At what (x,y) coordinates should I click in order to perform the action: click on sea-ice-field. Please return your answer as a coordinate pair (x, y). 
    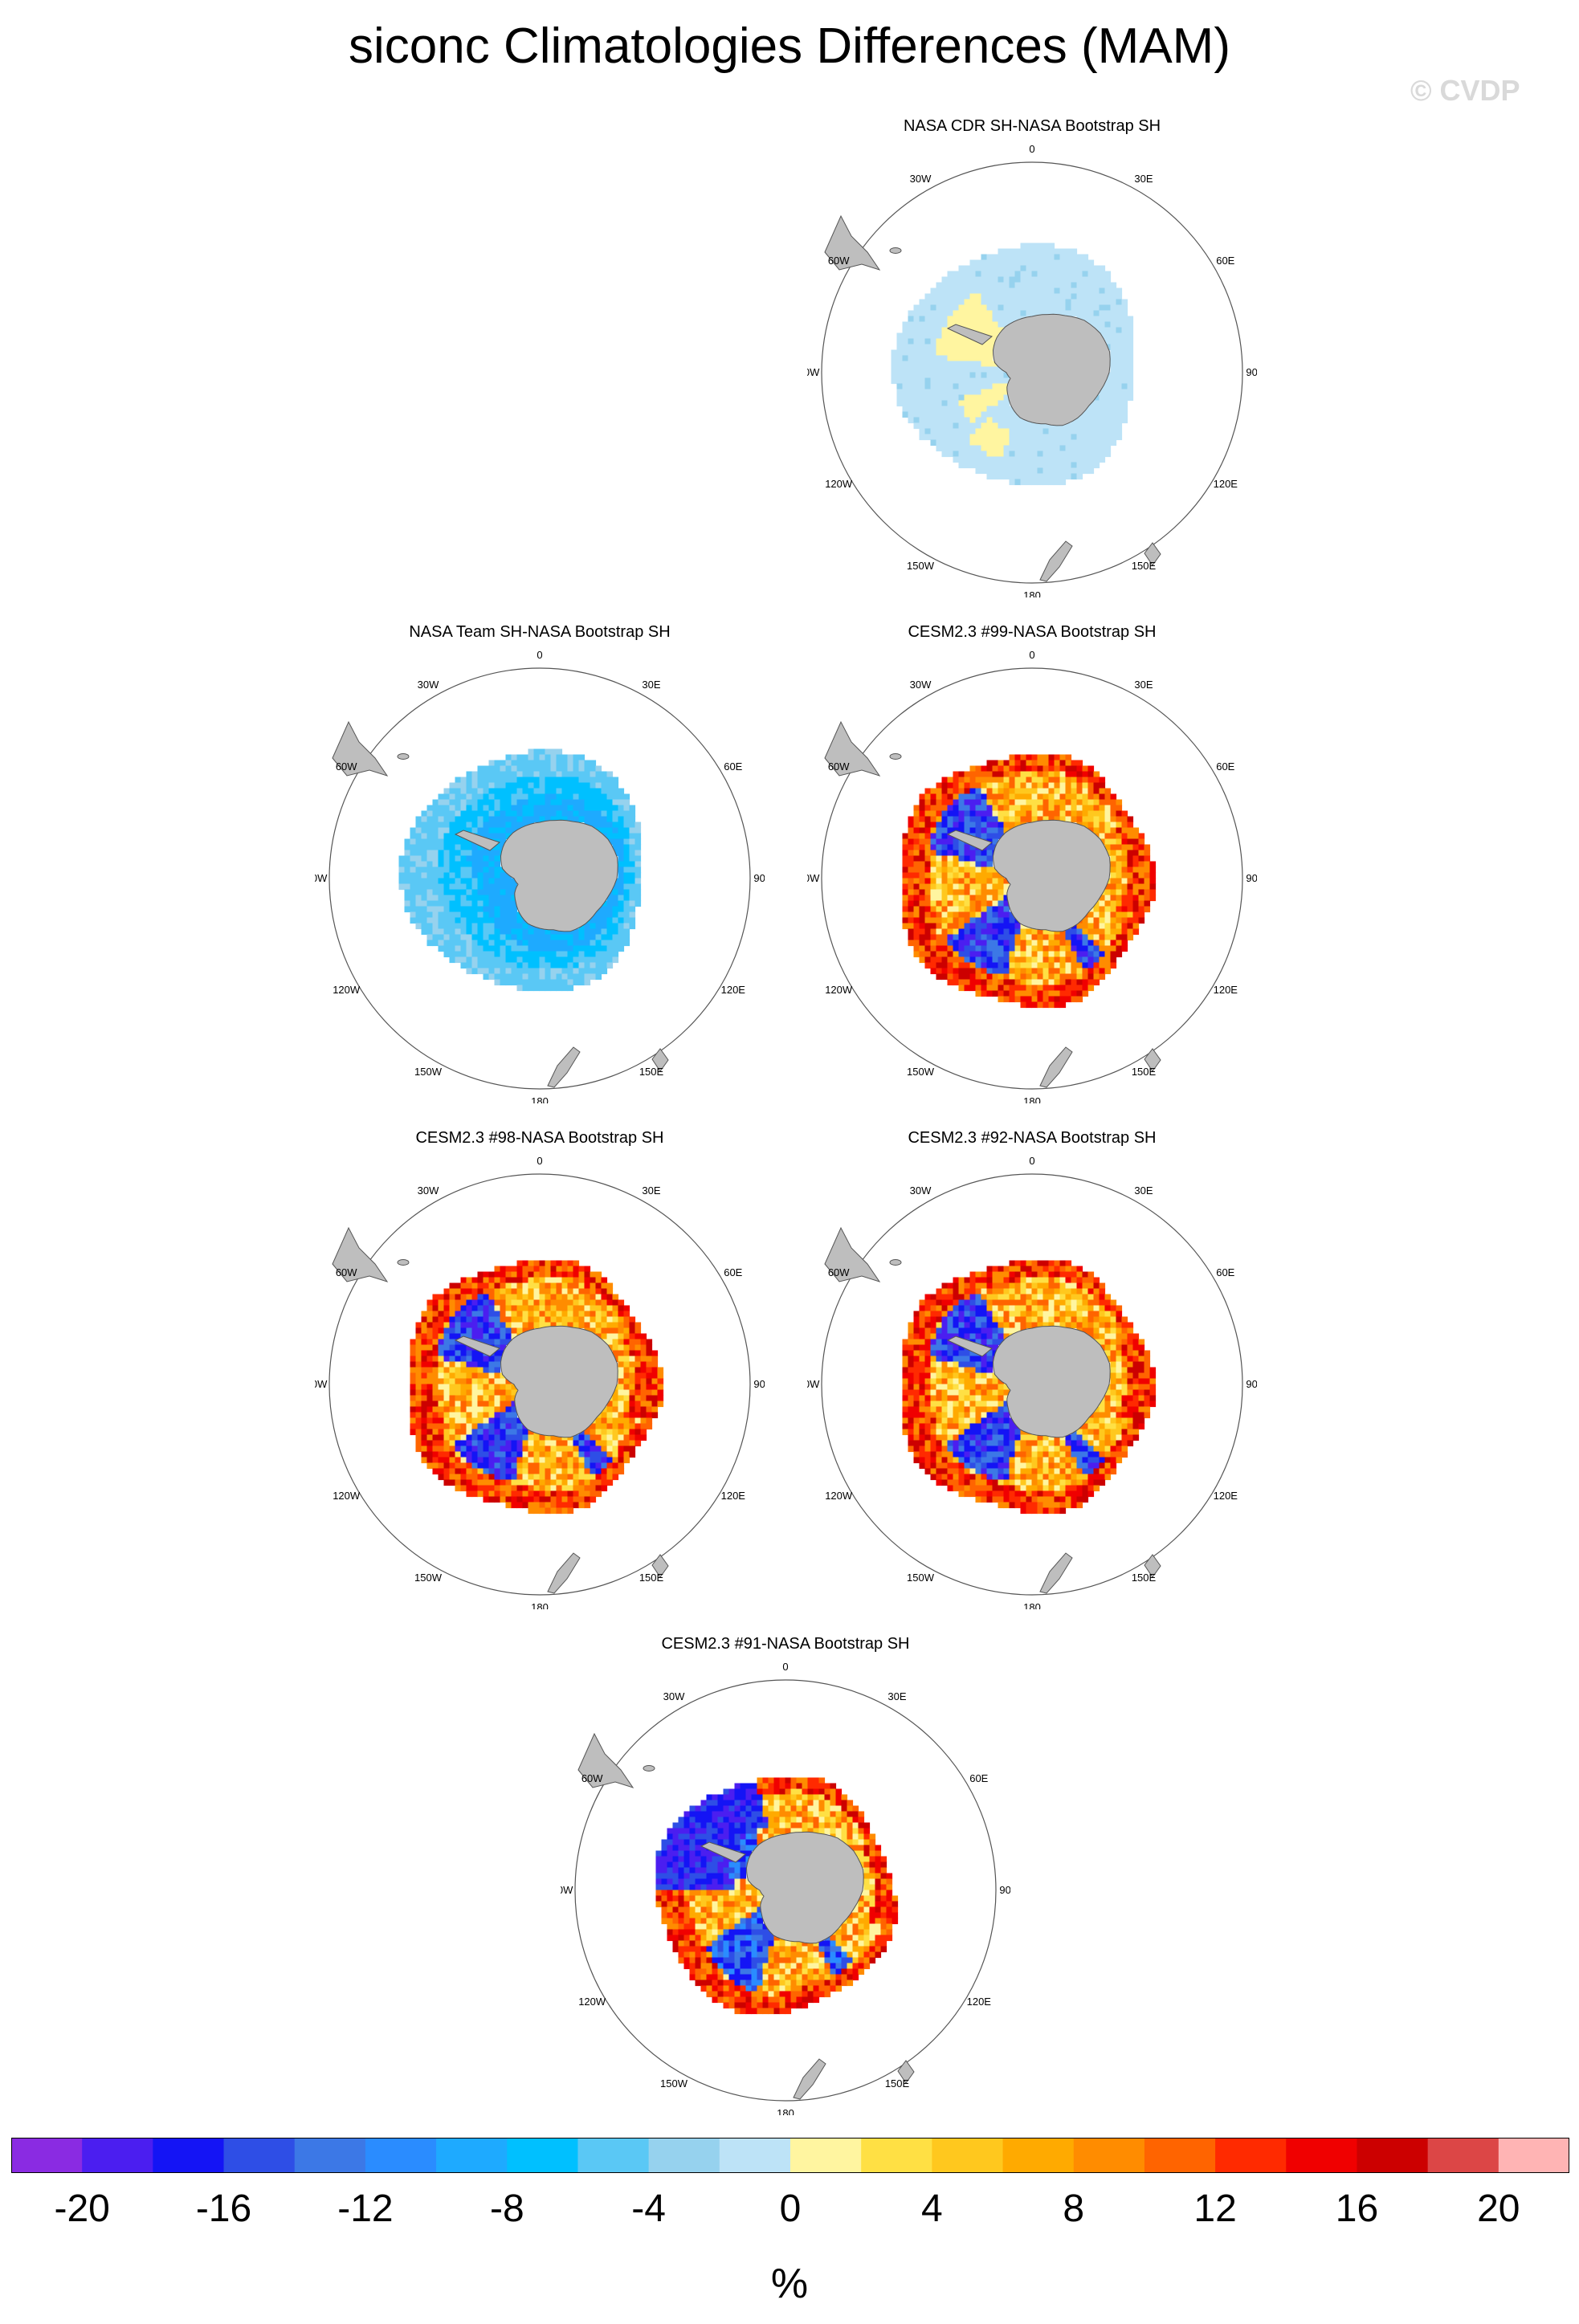
    Looking at the image, I should click on (777, 1896).